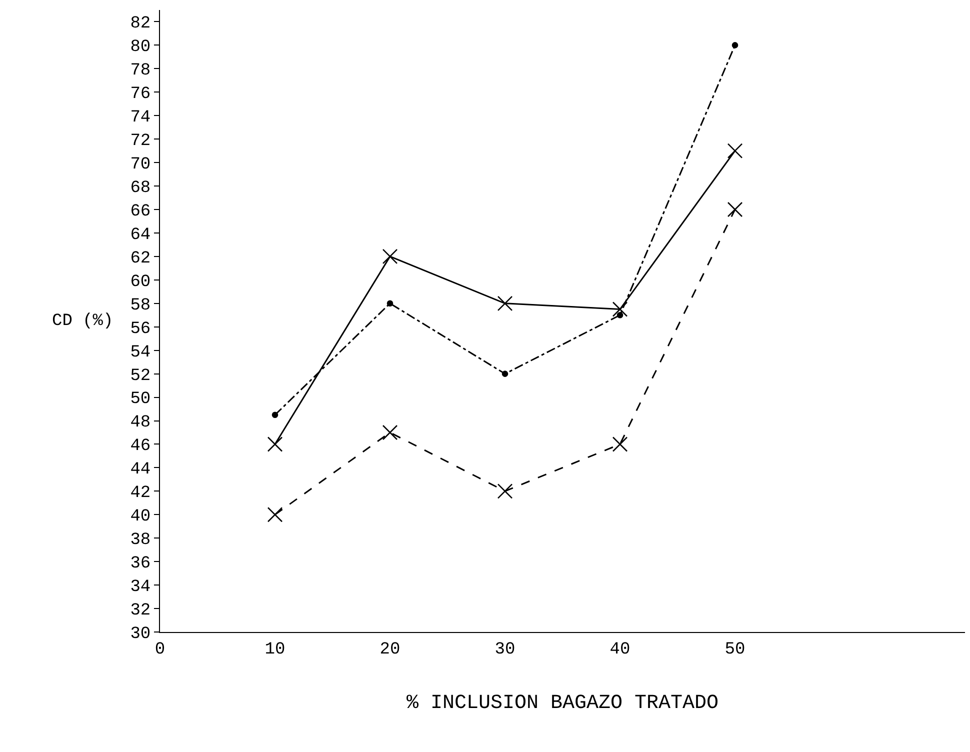 The width and height of the screenshot is (970, 752). What do you see at coordinates (140, 306) in the screenshot?
I see `y-tick-label: 58` at bounding box center [140, 306].